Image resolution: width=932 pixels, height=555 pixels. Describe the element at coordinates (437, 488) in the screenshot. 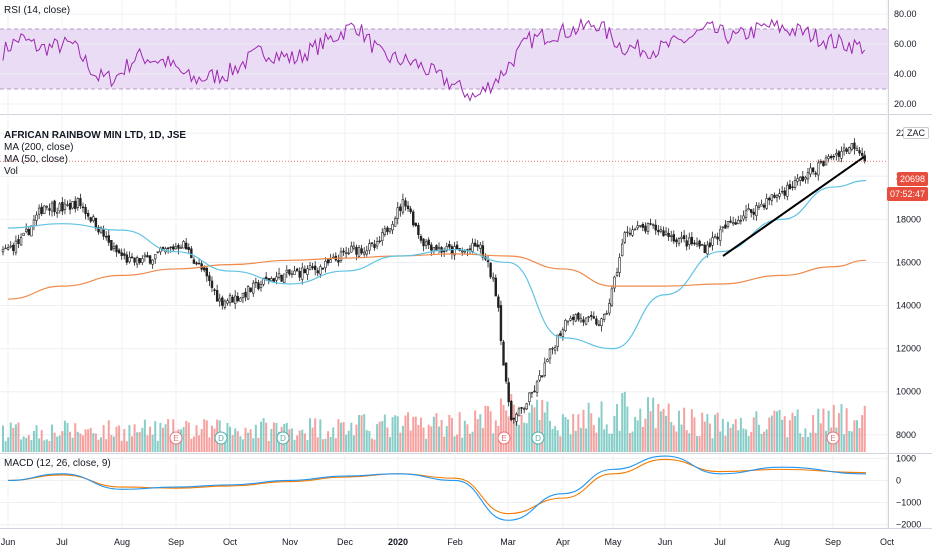

I see `macd-line` at that location.